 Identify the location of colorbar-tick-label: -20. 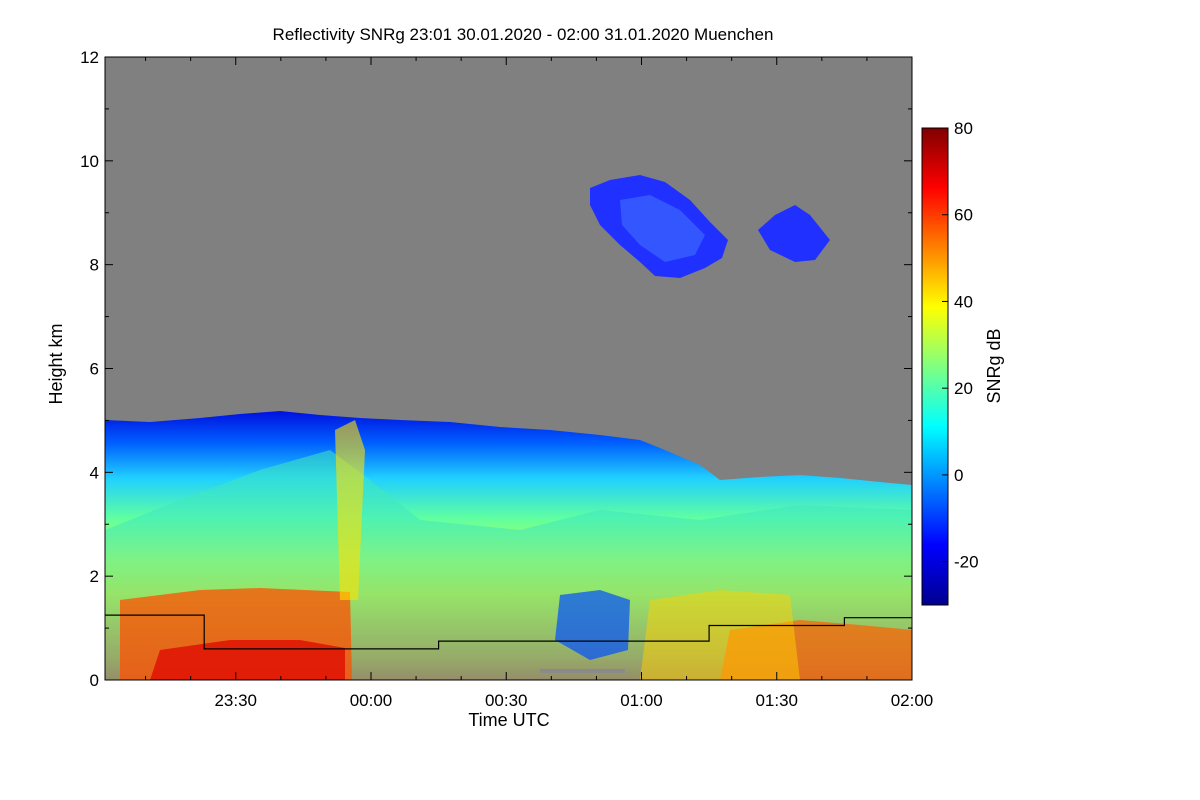
(966, 562).